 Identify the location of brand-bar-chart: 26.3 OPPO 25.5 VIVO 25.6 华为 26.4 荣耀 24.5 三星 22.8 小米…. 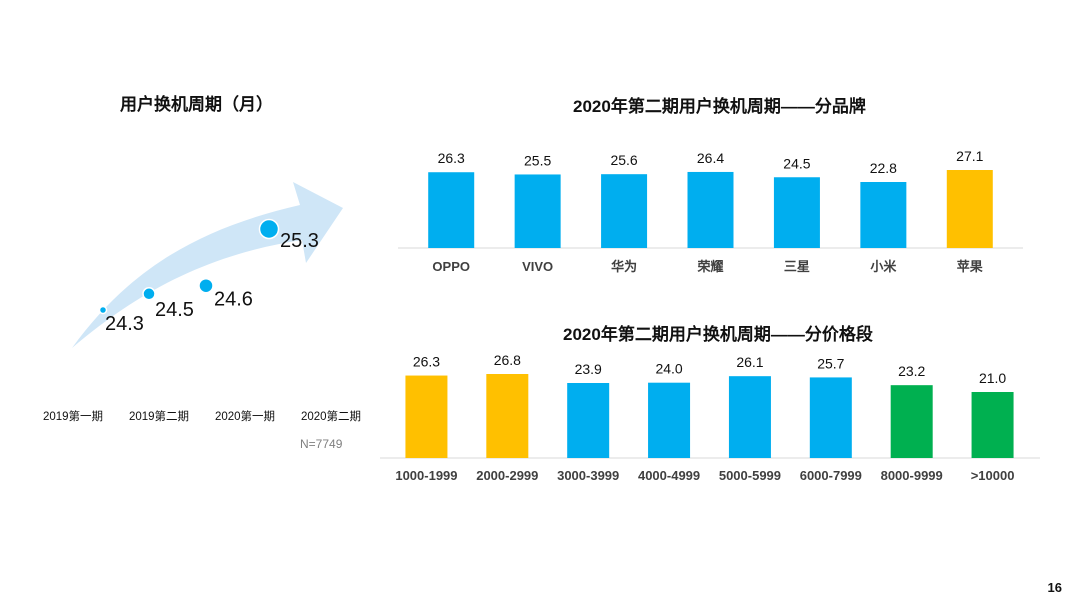
(710, 211).